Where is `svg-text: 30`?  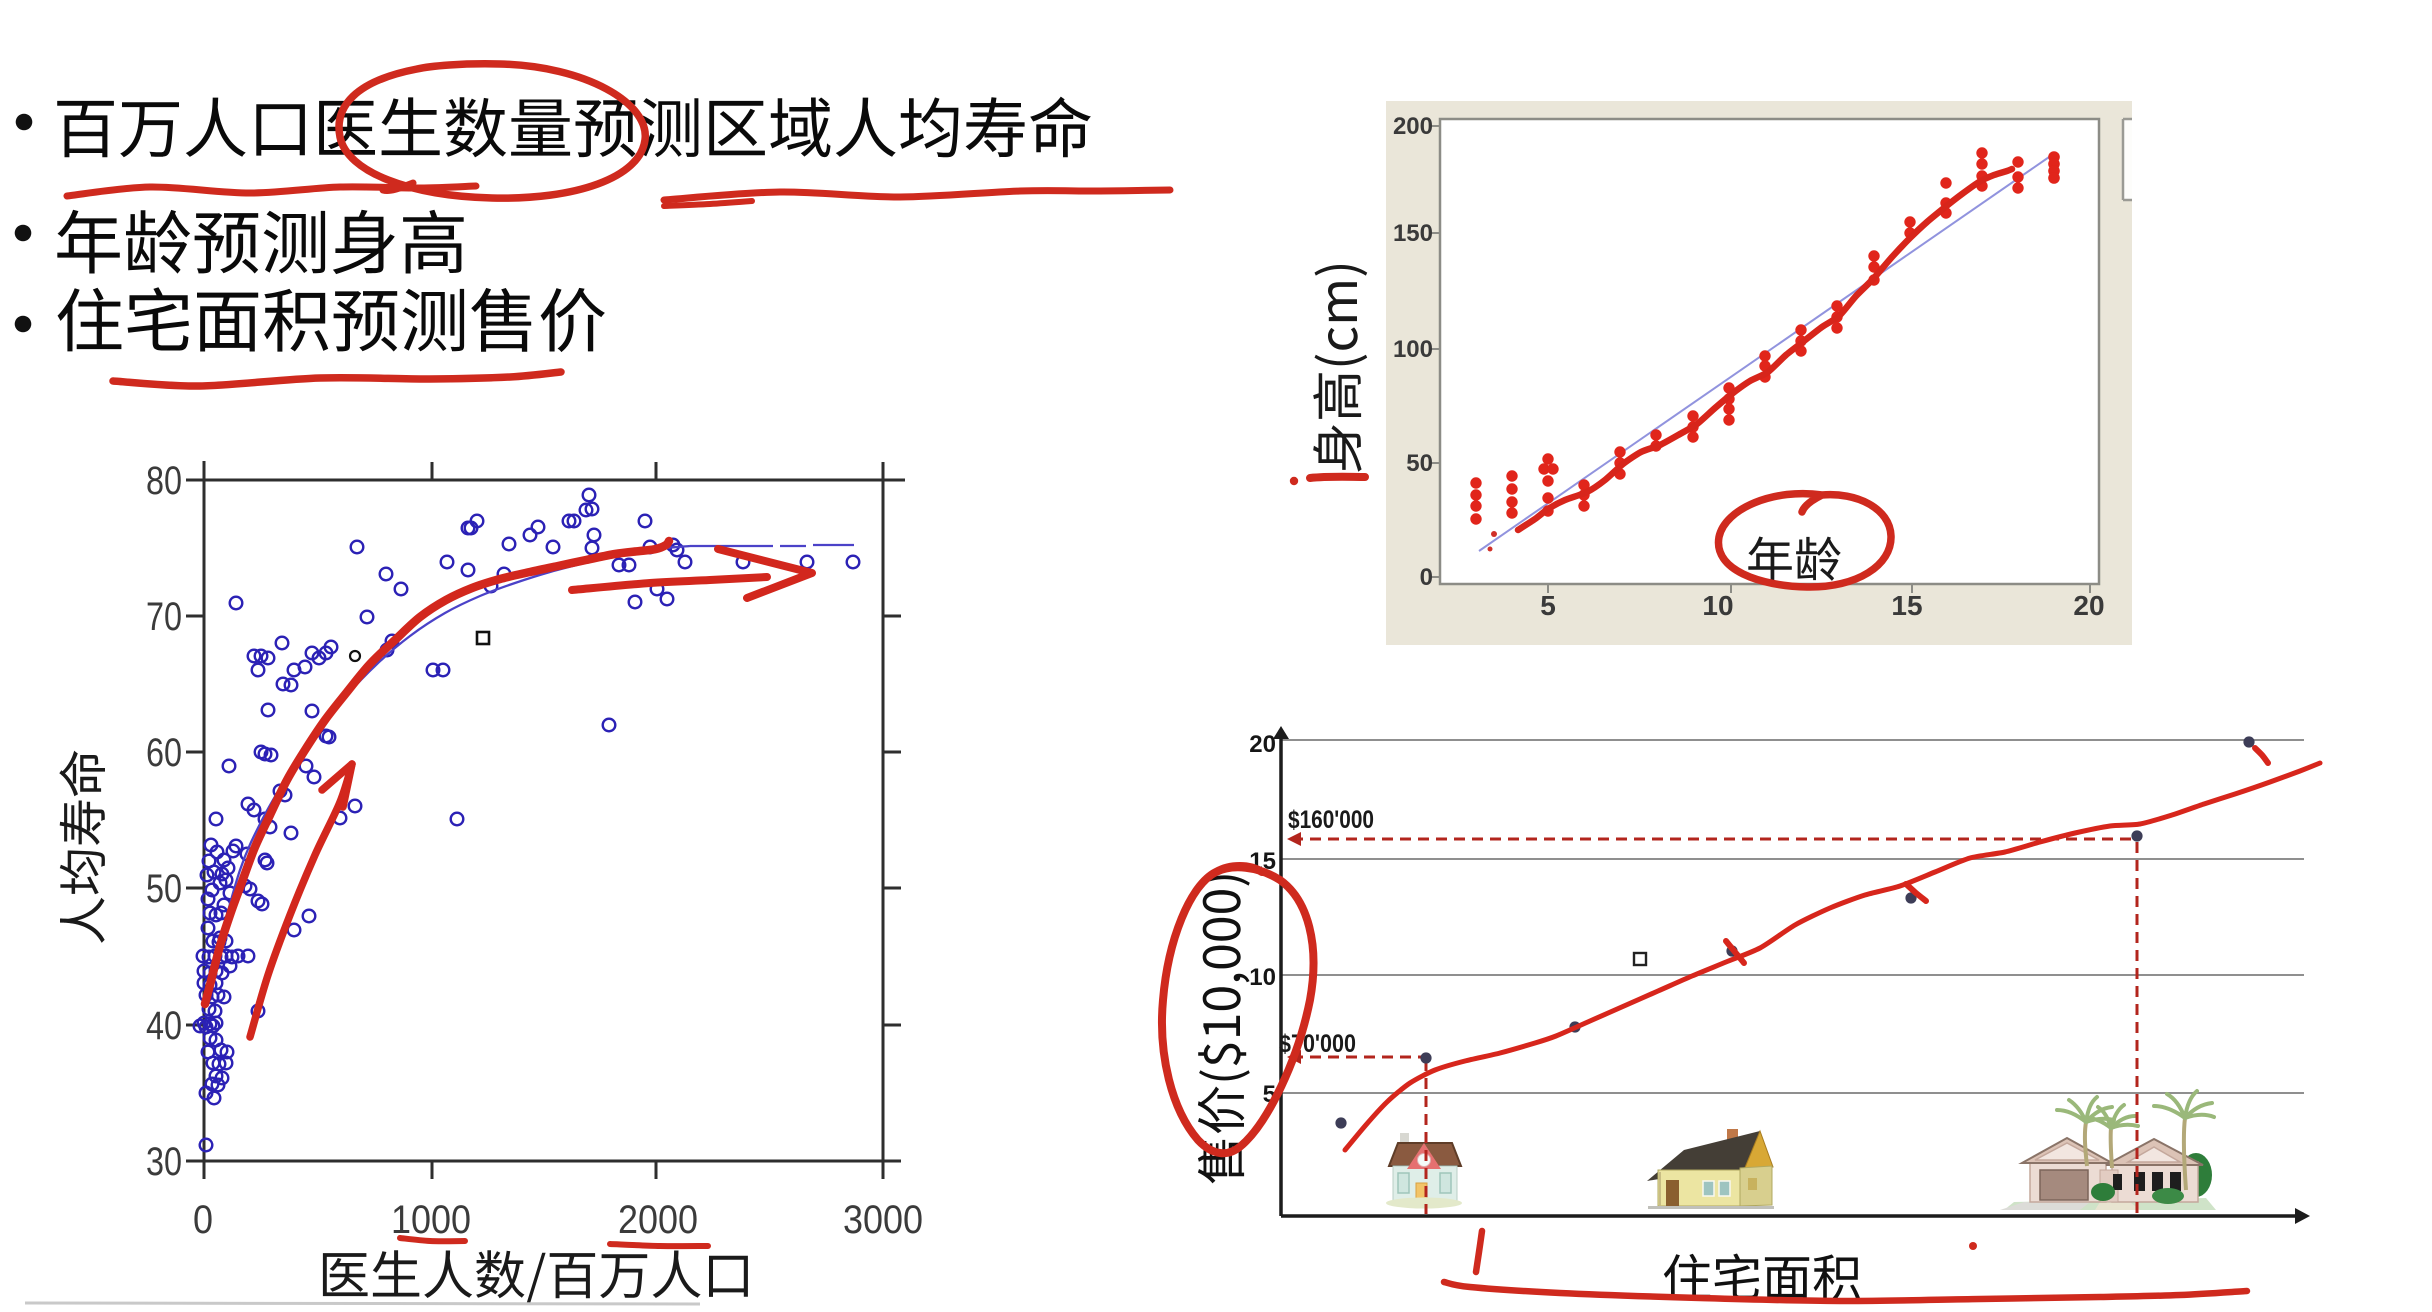 svg-text: 30 is located at coordinates (164, 1162).